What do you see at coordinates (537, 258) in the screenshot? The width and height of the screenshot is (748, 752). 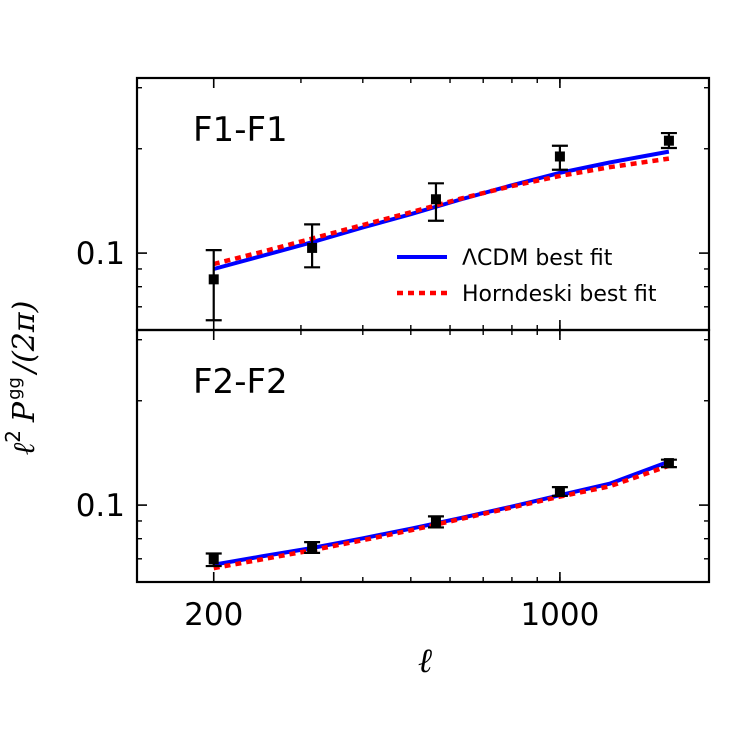 I see `legend-label-lcdm: ΛCDM best fit` at bounding box center [537, 258].